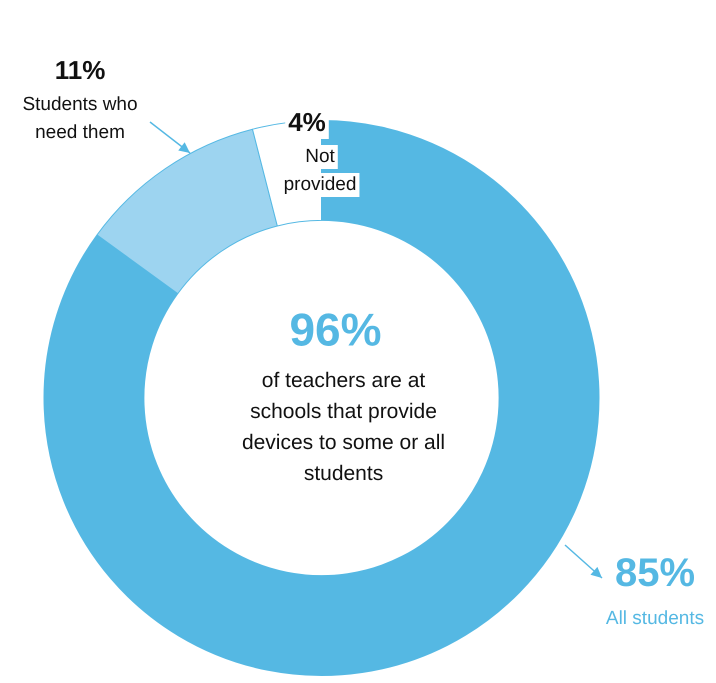  I want to click on text: of teachers are at schools that provide devices to some or all students, so click(344, 426).